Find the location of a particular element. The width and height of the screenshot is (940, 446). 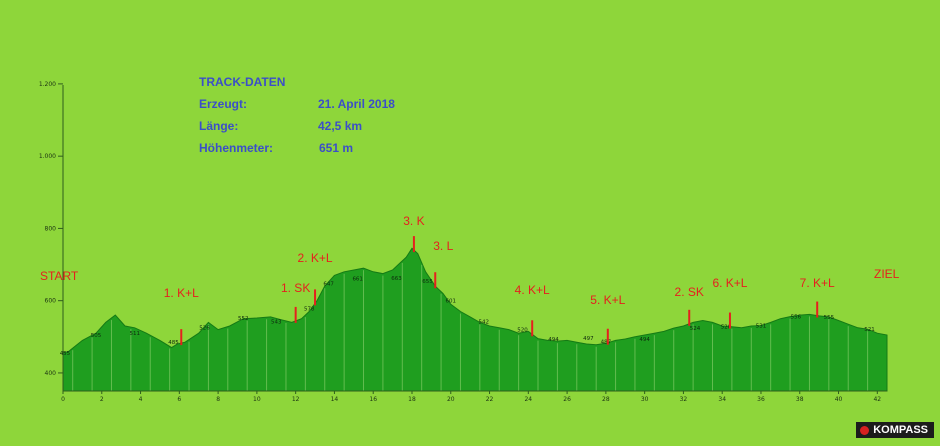

stop-marker-label: 3. K is located at coordinates (413, 221).